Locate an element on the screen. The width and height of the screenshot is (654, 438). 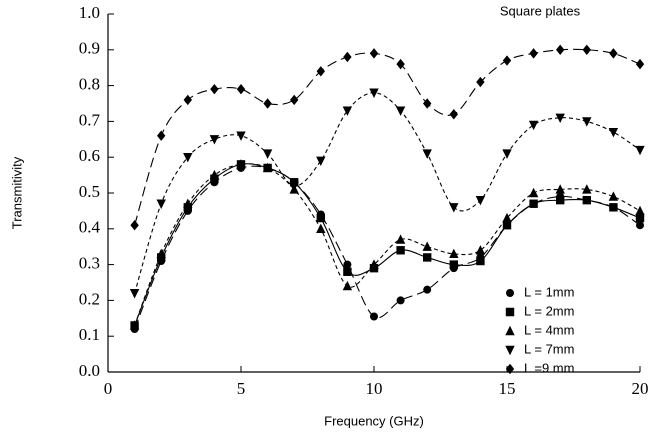
y-axis-label: Transmitivity is located at coordinates (16, 192).